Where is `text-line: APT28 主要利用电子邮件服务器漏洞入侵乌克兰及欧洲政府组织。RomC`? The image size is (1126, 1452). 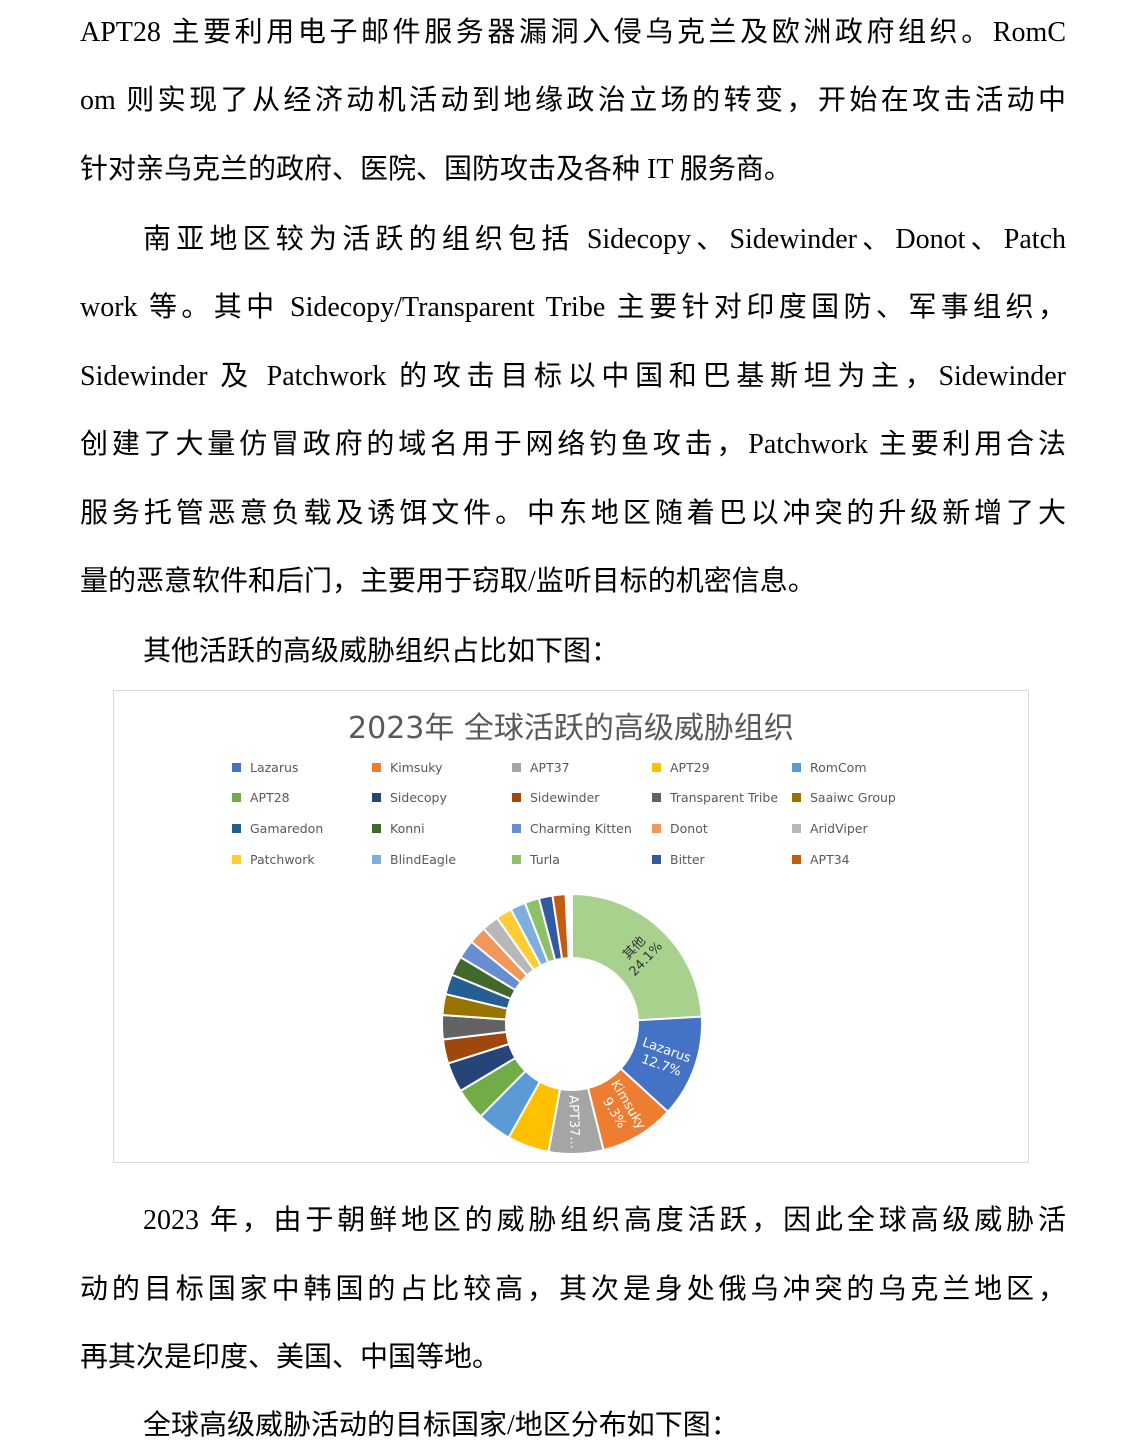 text-line: APT28 主要利用电子邮件服务器漏洞入侵乌克兰及欧洲政府组织。RomC is located at coordinates (573, 32).